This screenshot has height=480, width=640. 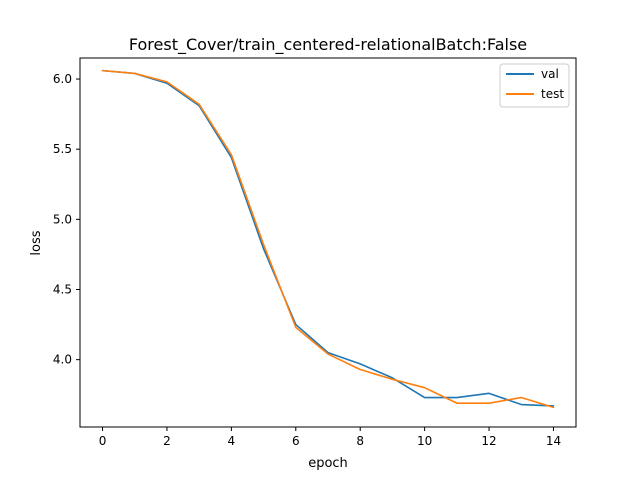 I want to click on x-tick-label: 4, so click(x=232, y=441).